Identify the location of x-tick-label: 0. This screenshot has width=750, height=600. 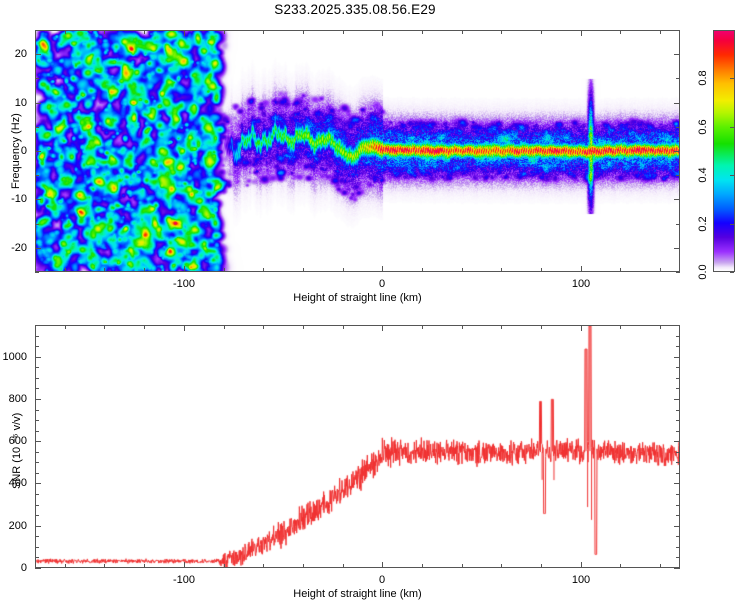
(382, 580).